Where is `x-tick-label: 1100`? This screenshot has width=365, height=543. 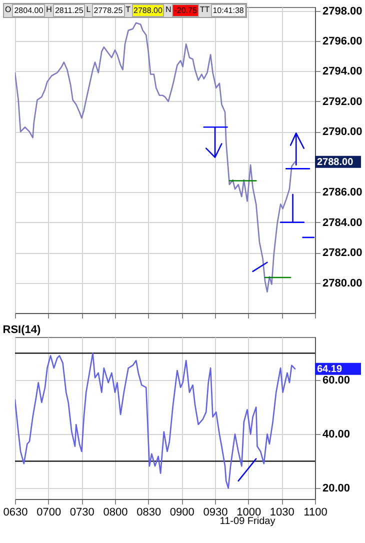
x-tick-label: 1100 is located at coordinates (316, 512).